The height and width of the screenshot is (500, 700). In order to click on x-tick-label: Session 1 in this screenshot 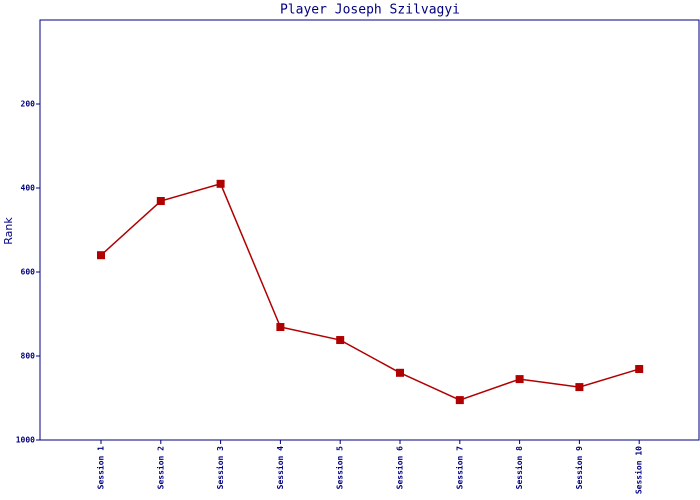, I will do `click(101, 468)`.